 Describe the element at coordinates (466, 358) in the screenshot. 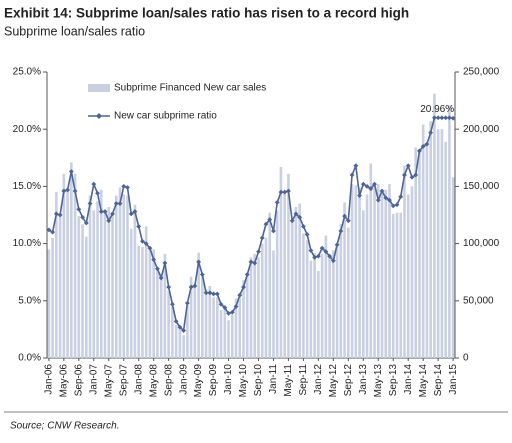

I see `y2-tick-label: 0` at that location.